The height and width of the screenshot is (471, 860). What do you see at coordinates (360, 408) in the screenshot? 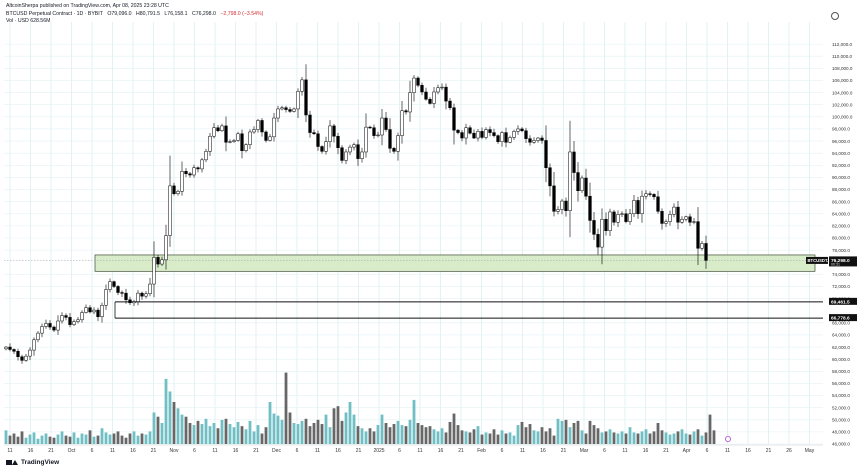
I see `volume-bars` at bounding box center [360, 408].